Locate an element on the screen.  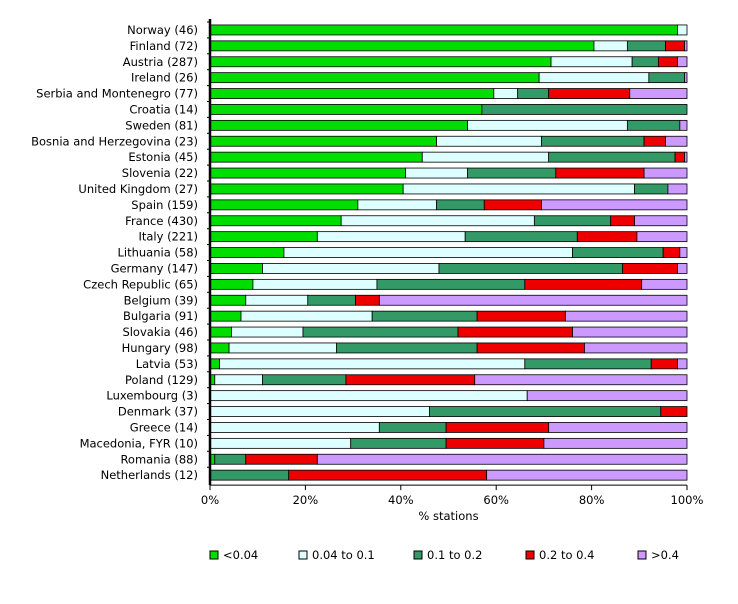
category-label: Slovakia (46) is located at coordinates (160, 332).